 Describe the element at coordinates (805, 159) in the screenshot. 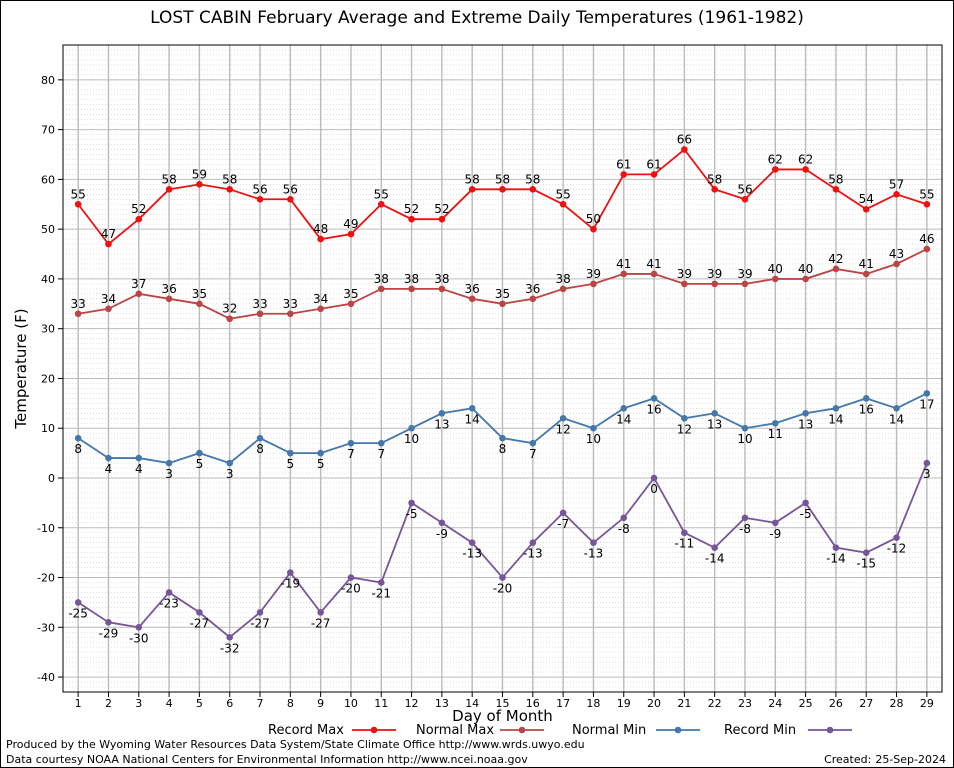

I see `record-max-data-label: 62` at that location.